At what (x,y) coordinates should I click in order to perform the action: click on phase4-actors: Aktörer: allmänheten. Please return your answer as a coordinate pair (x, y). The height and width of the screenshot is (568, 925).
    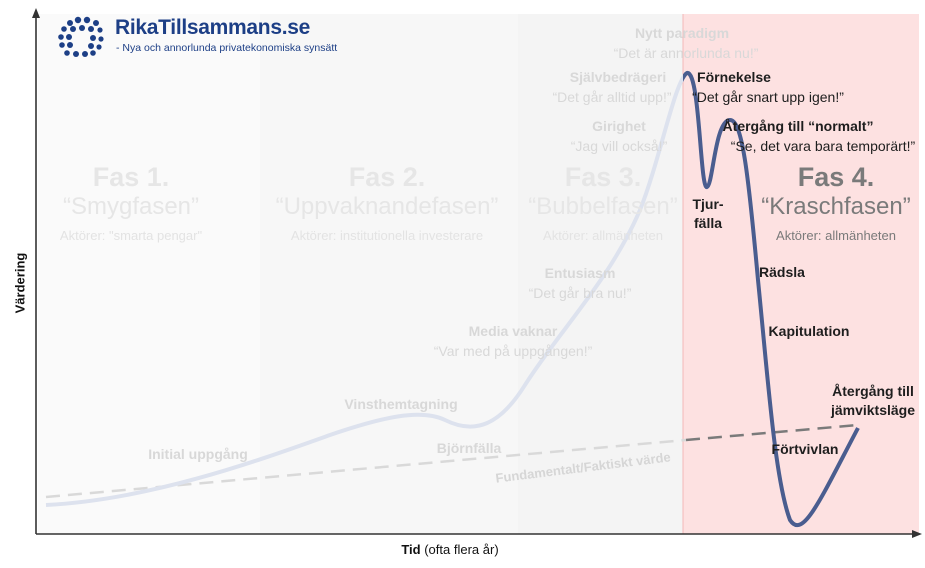
    Looking at the image, I should click on (836, 235).